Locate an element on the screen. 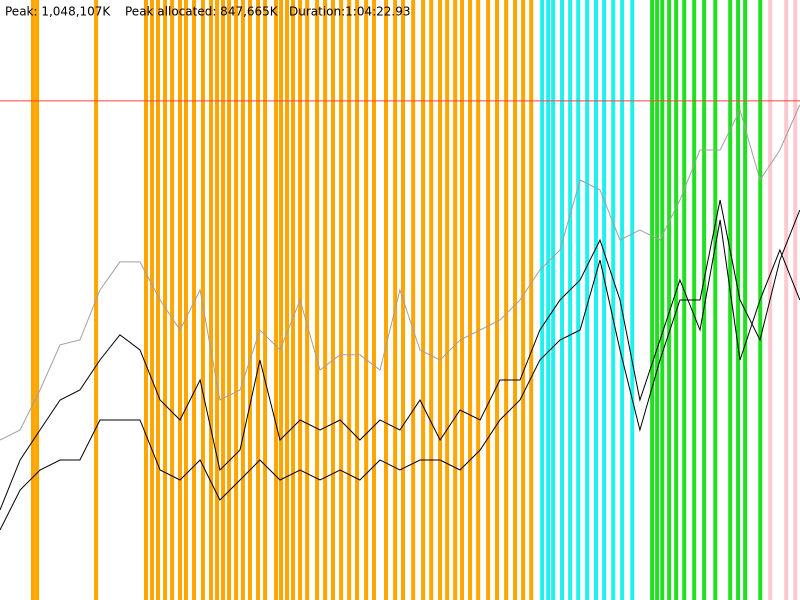 The image size is (800, 600). duration-text: Duration:1:04:22.93 is located at coordinates (350, 12).